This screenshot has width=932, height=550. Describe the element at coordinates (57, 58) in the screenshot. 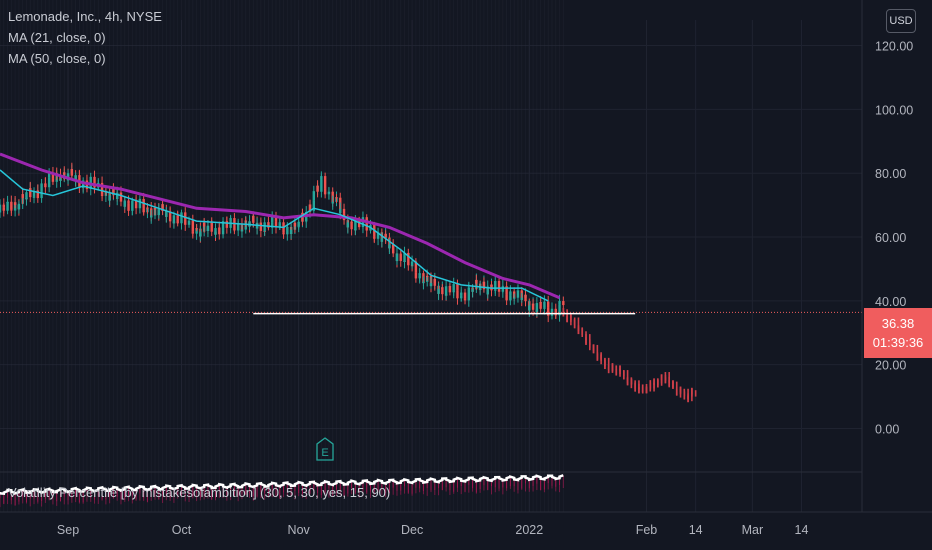

I see `ma-slow-legend: MA (50, close, 0)` at that location.